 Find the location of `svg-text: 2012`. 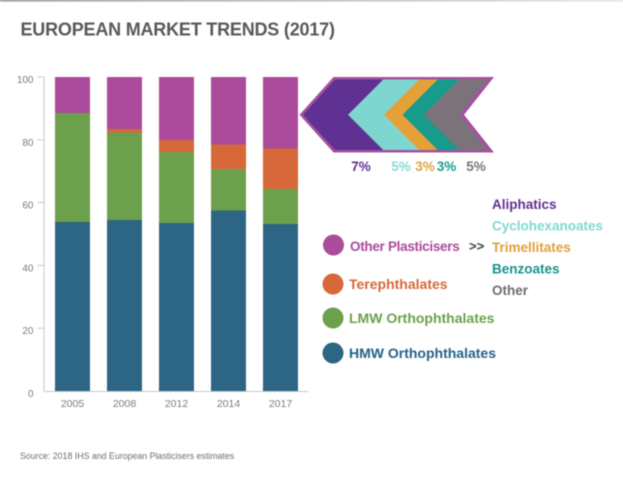

svg-text: 2012 is located at coordinates (177, 404).